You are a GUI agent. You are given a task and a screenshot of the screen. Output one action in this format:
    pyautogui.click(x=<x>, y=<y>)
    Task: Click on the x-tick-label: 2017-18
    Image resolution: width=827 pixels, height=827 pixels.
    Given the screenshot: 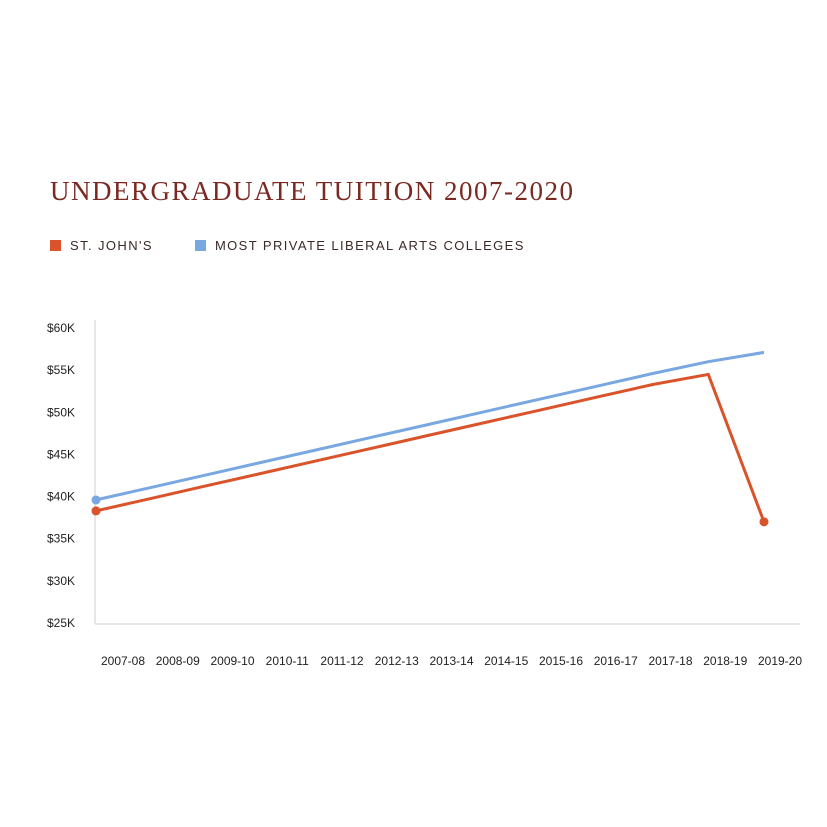 What is the action you would take?
    pyautogui.click(x=670, y=661)
    